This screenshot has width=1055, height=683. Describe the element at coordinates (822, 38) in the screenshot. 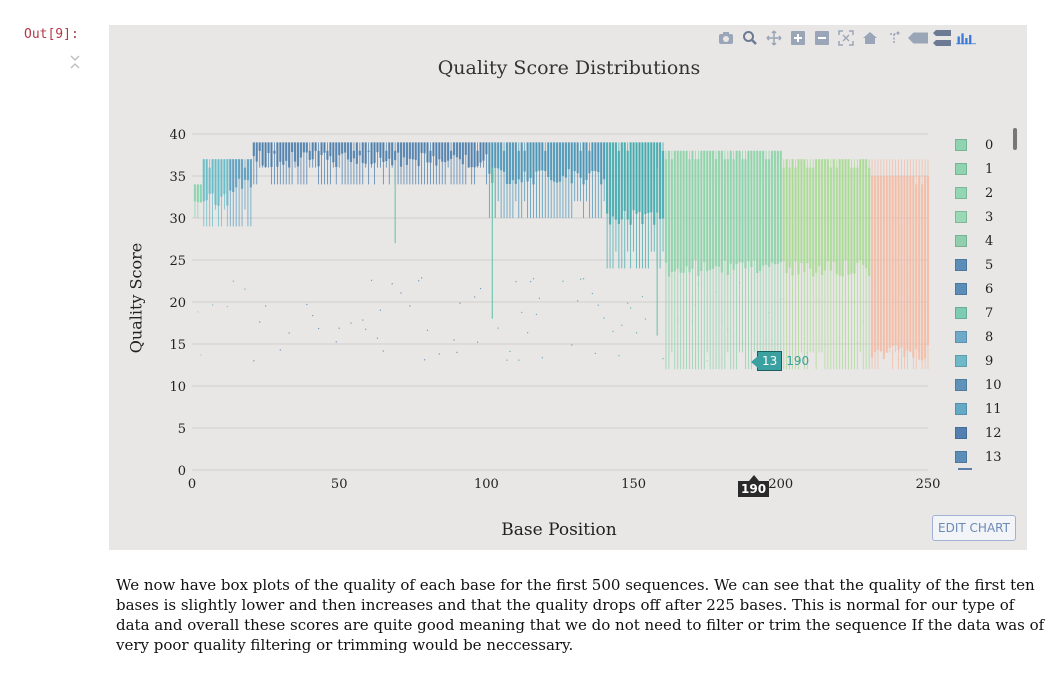

I see `zoom-out-icon` at that location.